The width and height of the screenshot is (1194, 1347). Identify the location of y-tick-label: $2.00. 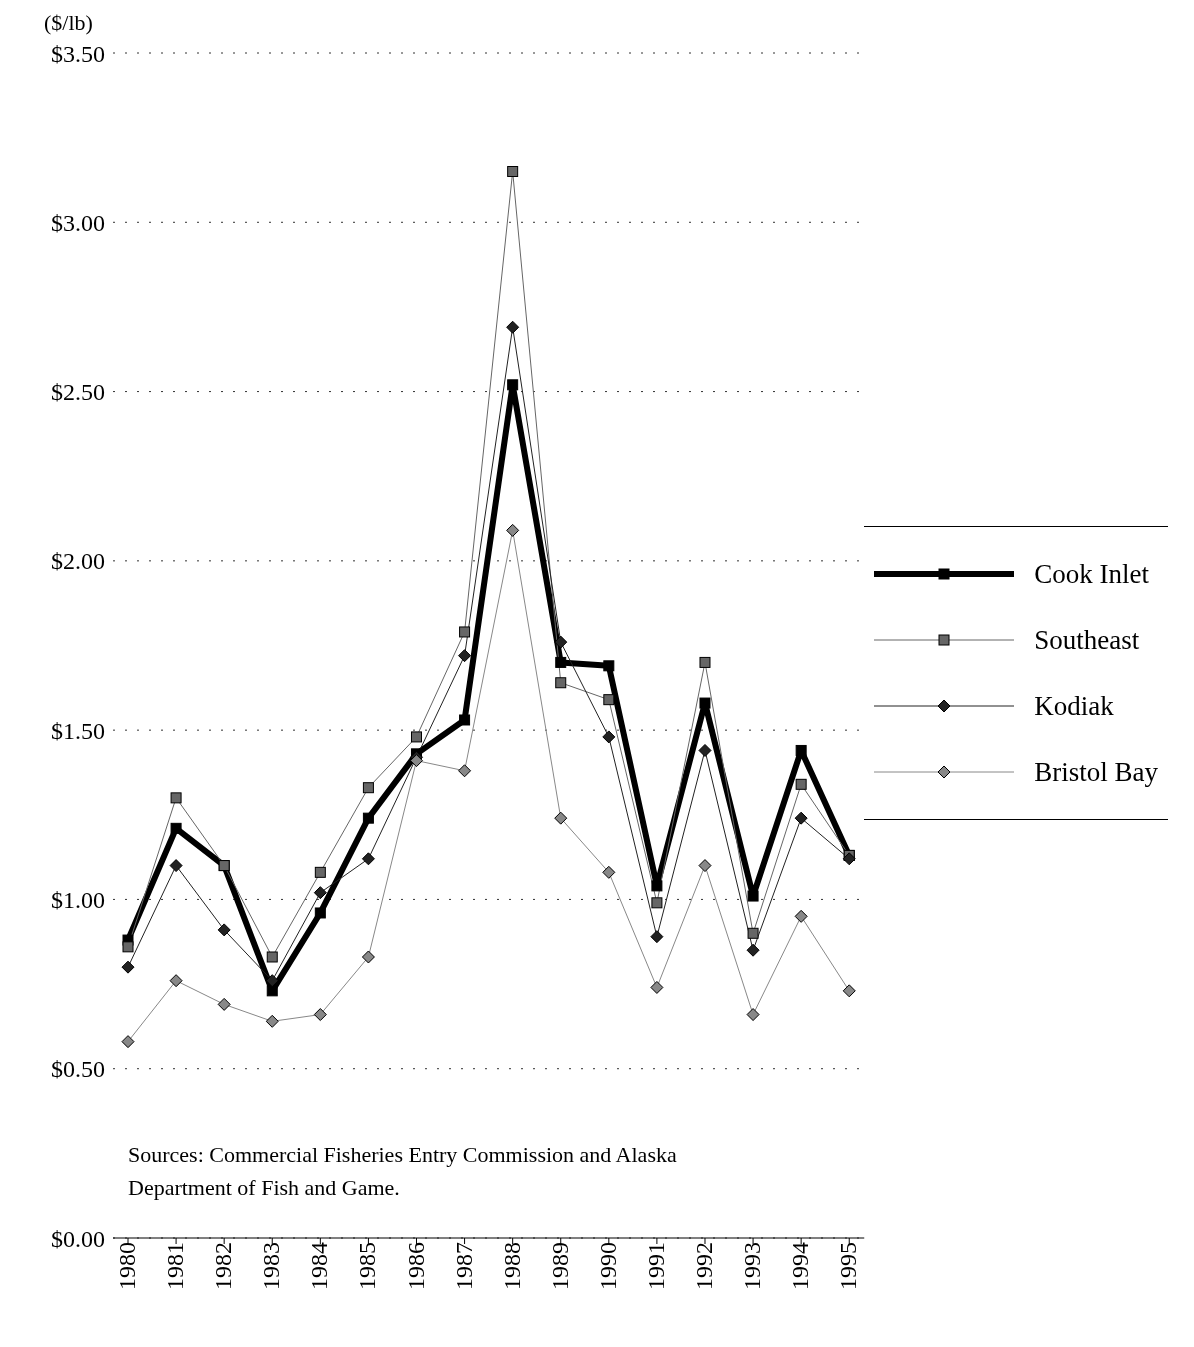
(78, 561).